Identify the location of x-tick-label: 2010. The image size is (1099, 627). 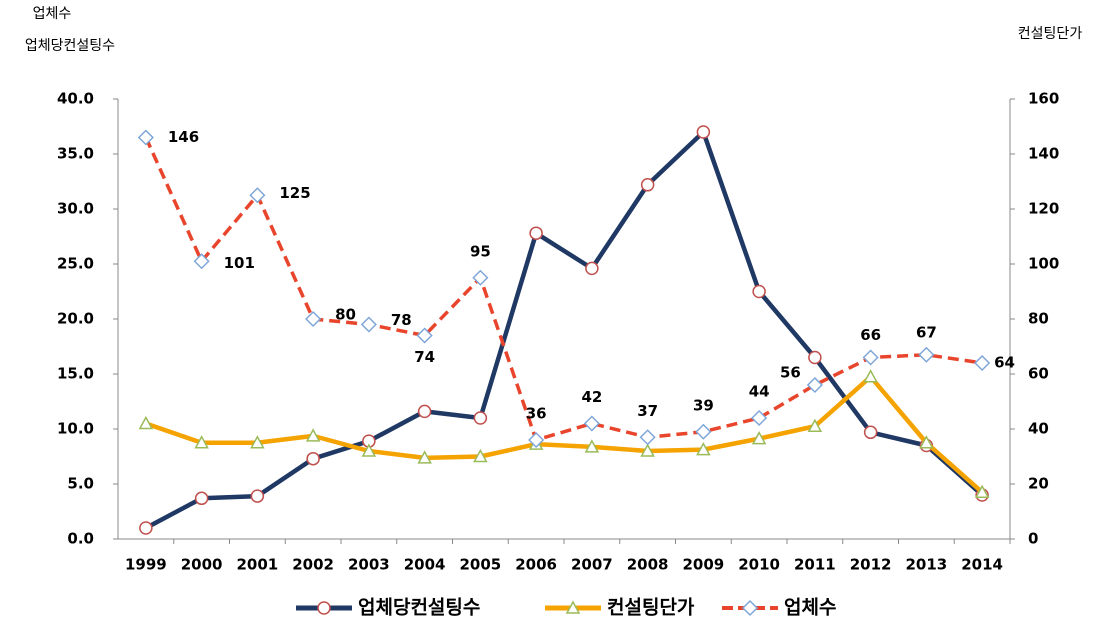
(759, 565).